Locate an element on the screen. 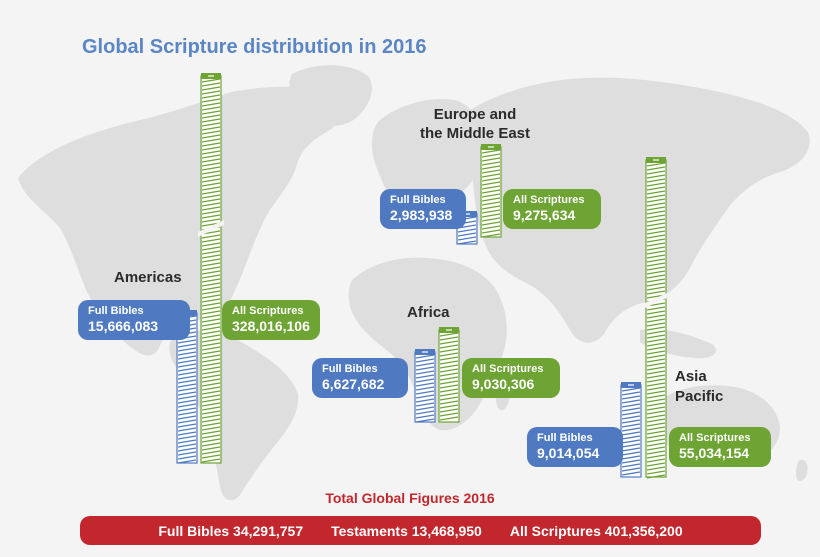 The height and width of the screenshot is (557, 820). full-bibles-label-europe-middle-east: Full Bibles 2,983,938 is located at coordinates (423, 209).